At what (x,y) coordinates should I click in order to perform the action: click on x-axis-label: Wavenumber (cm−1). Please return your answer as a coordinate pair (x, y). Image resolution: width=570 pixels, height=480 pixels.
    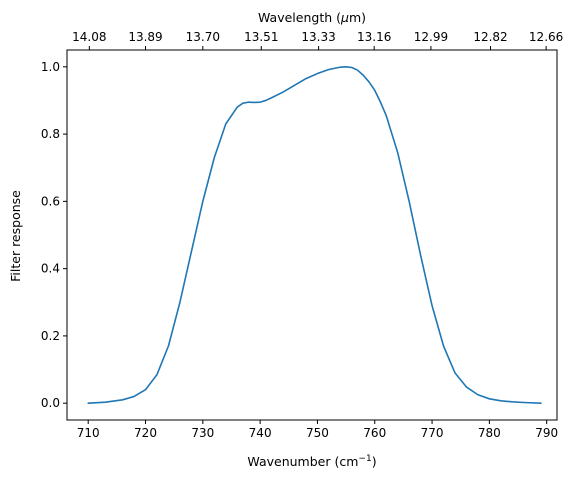
    Looking at the image, I should click on (311, 461).